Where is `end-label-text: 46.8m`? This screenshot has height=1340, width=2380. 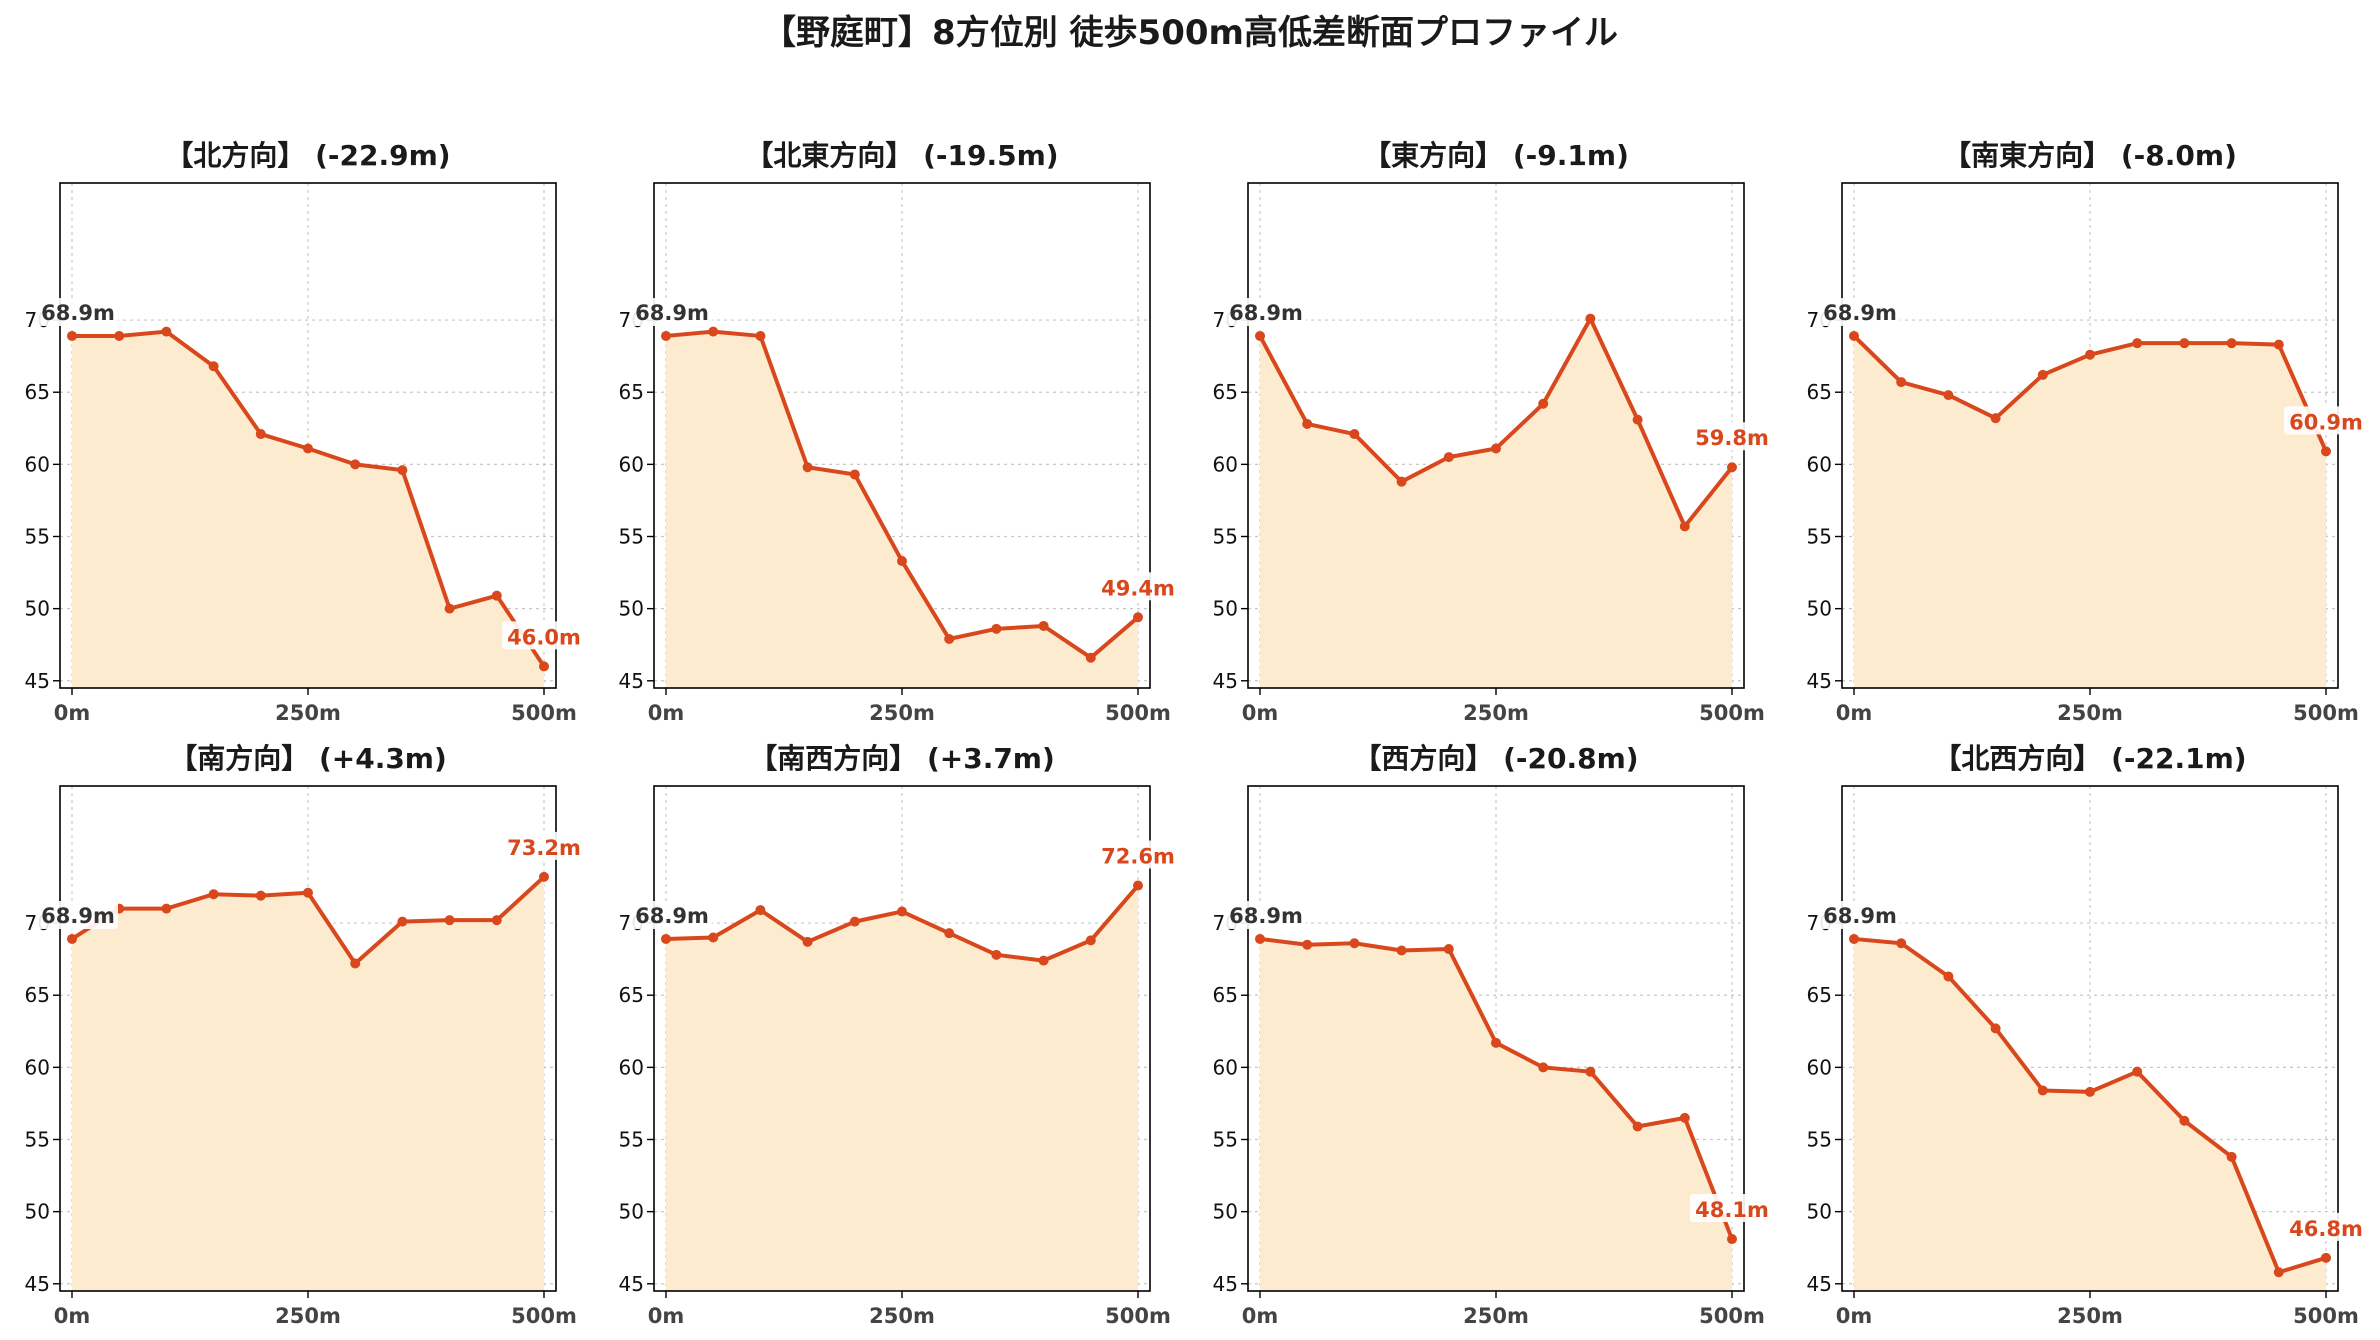 end-label-text: 46.8m is located at coordinates (2326, 1229).